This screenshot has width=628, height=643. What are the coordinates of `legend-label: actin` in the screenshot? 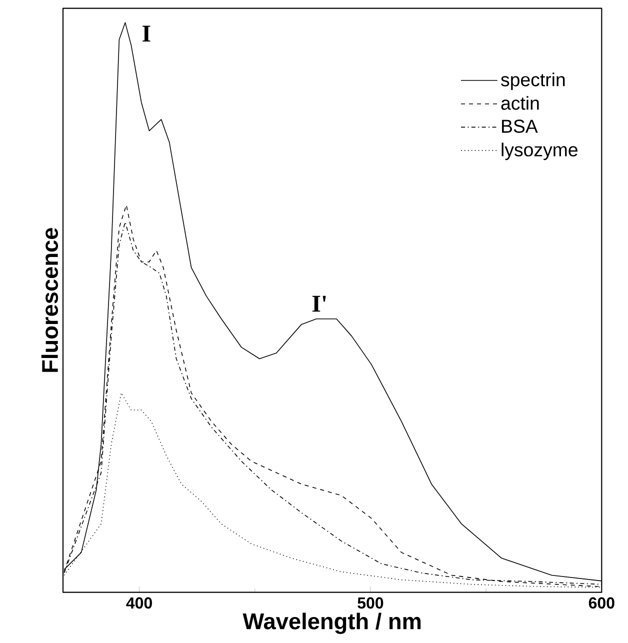 It's located at (520, 103).